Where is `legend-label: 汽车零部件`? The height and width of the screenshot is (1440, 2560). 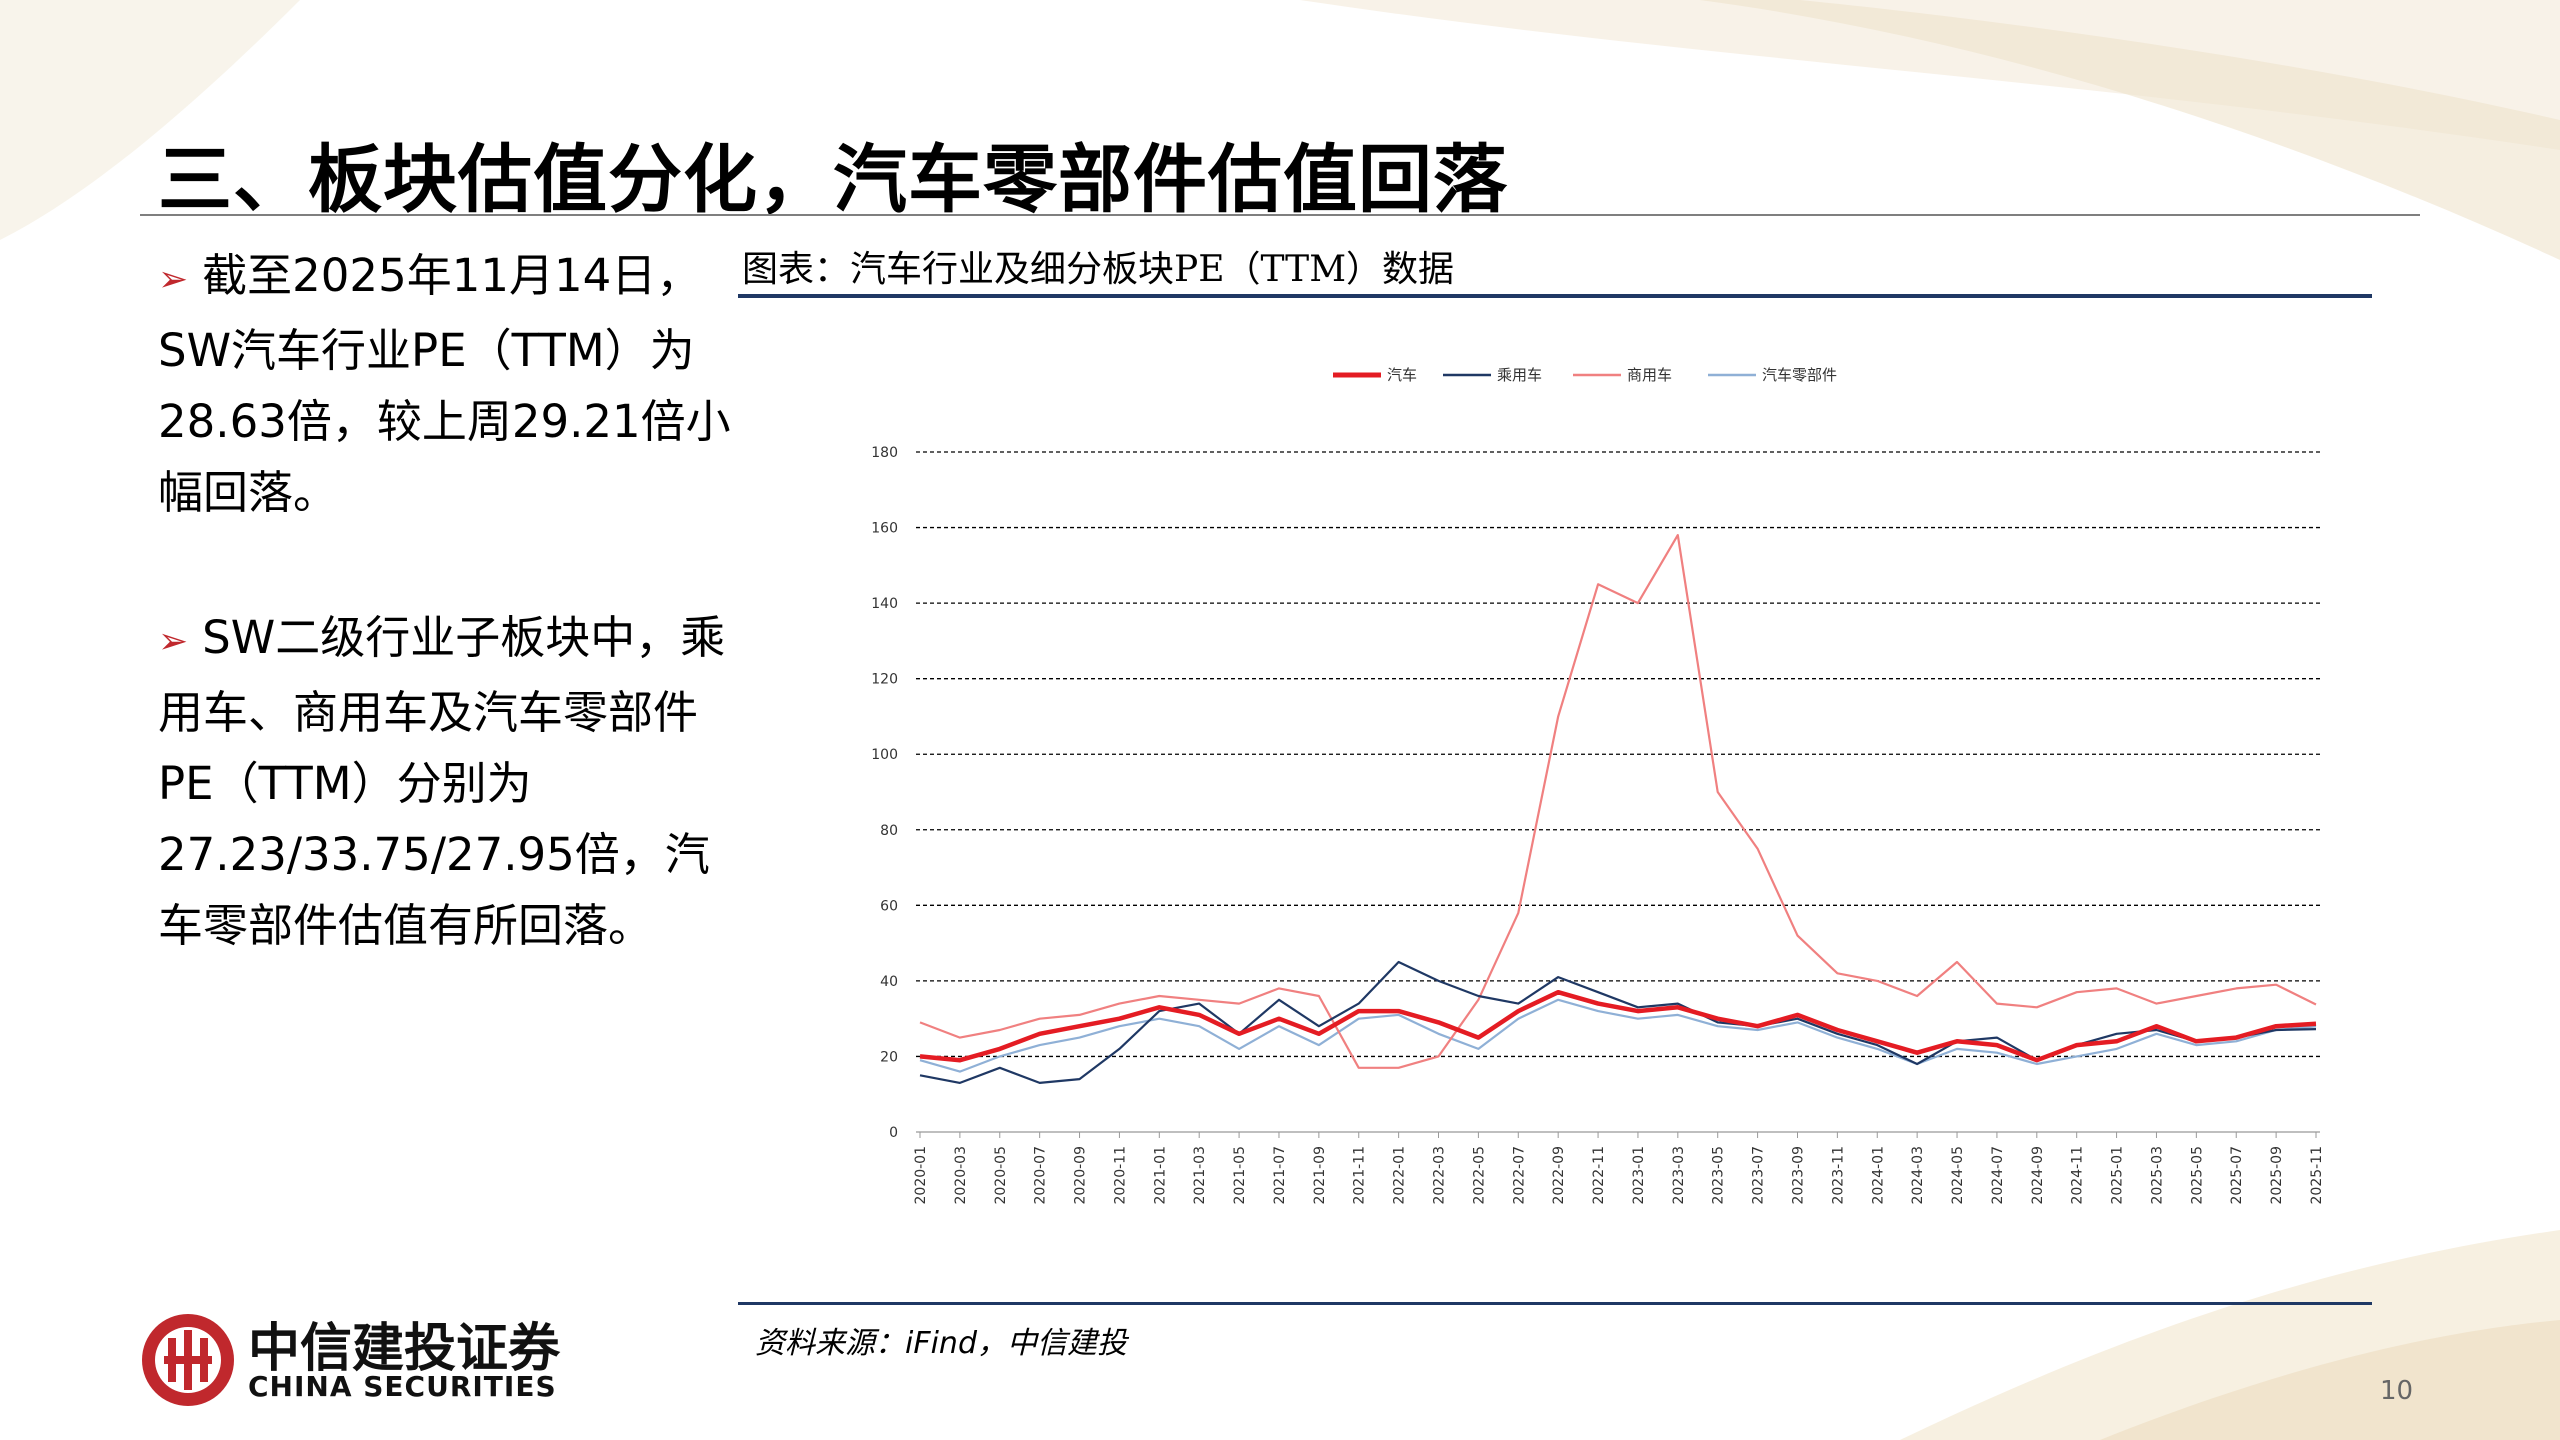
legend-label: 汽车零部件 is located at coordinates (1799, 375).